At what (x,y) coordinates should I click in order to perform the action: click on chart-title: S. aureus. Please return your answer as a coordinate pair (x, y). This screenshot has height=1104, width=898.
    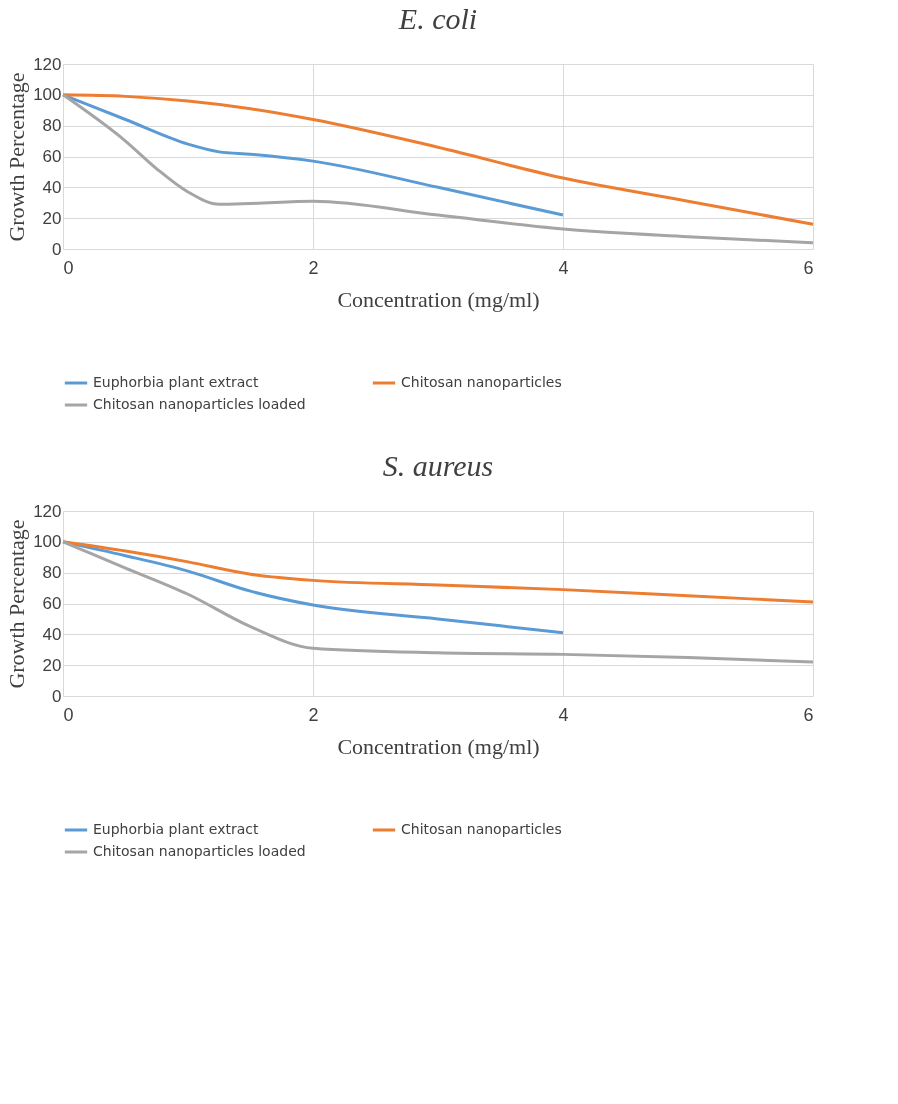
    Looking at the image, I should click on (438, 465).